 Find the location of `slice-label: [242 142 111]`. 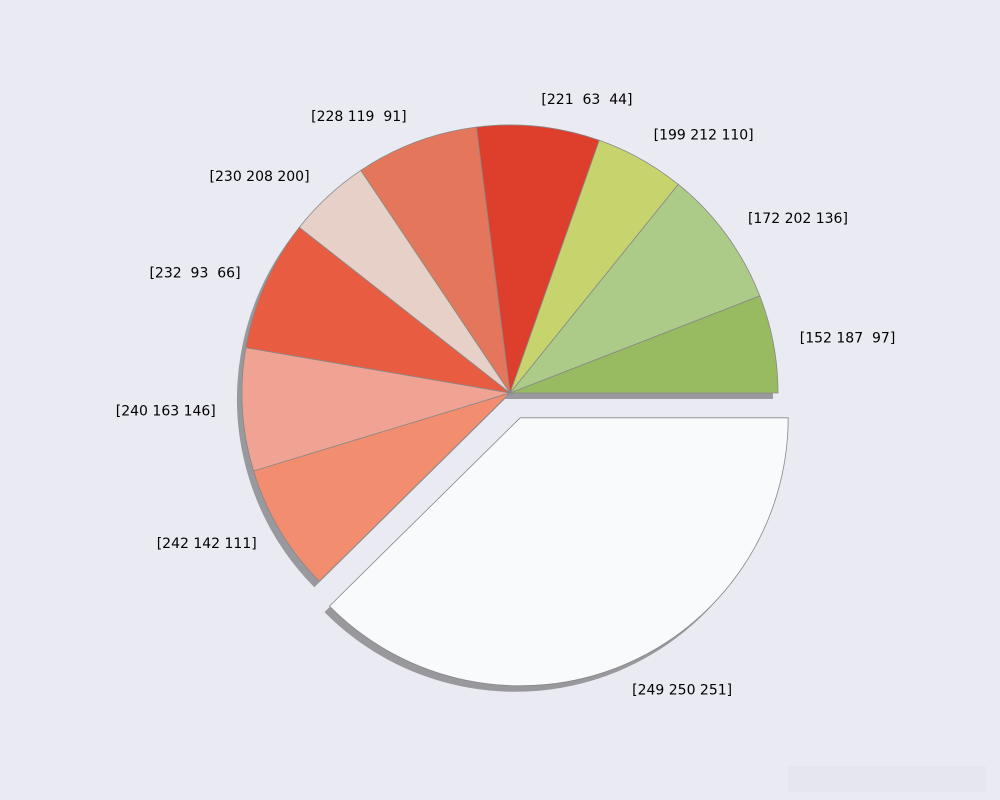

slice-label: [242 142 111] is located at coordinates (207, 544).